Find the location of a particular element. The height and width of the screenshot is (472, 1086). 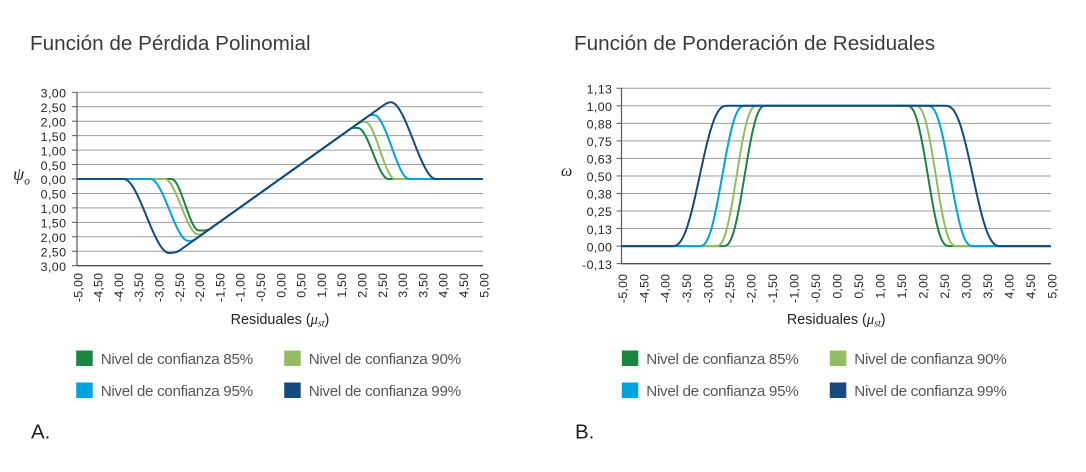

svg-text: 0,13 is located at coordinates (600, 230).